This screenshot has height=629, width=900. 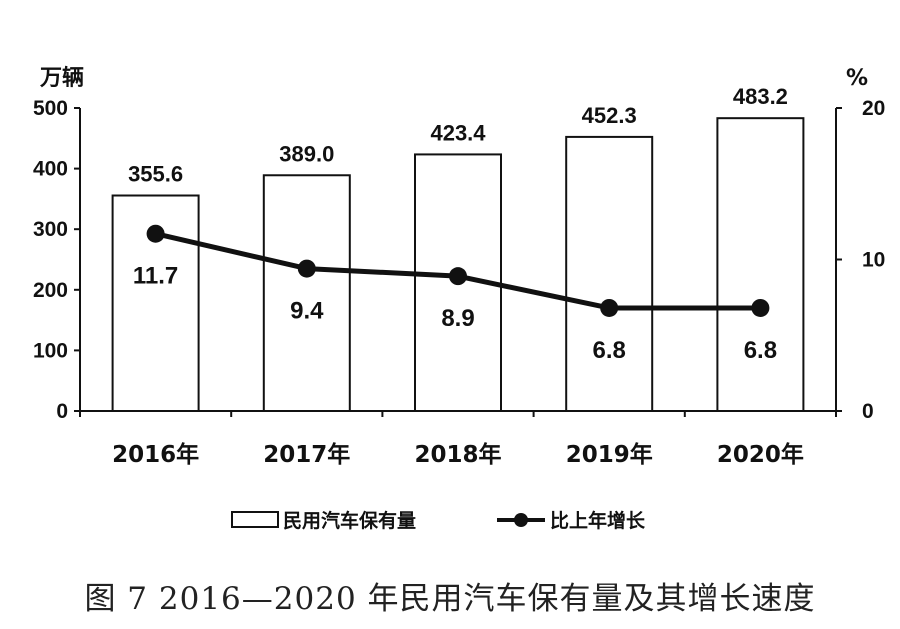 I want to click on x-axis-categories: 2016年 2017年 2018年 2019年 2020年, so click(x=458, y=439).